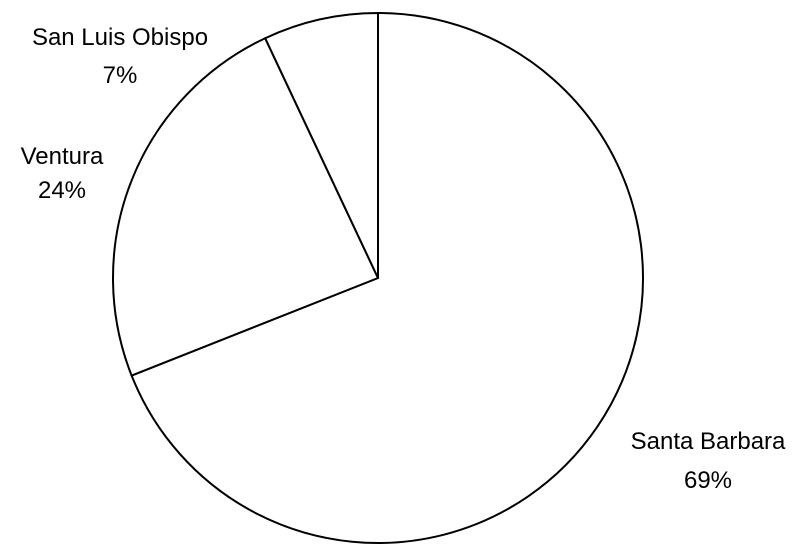  Describe the element at coordinates (708, 480) in the screenshot. I see `slice-value-santa-barbara: 69%` at that location.